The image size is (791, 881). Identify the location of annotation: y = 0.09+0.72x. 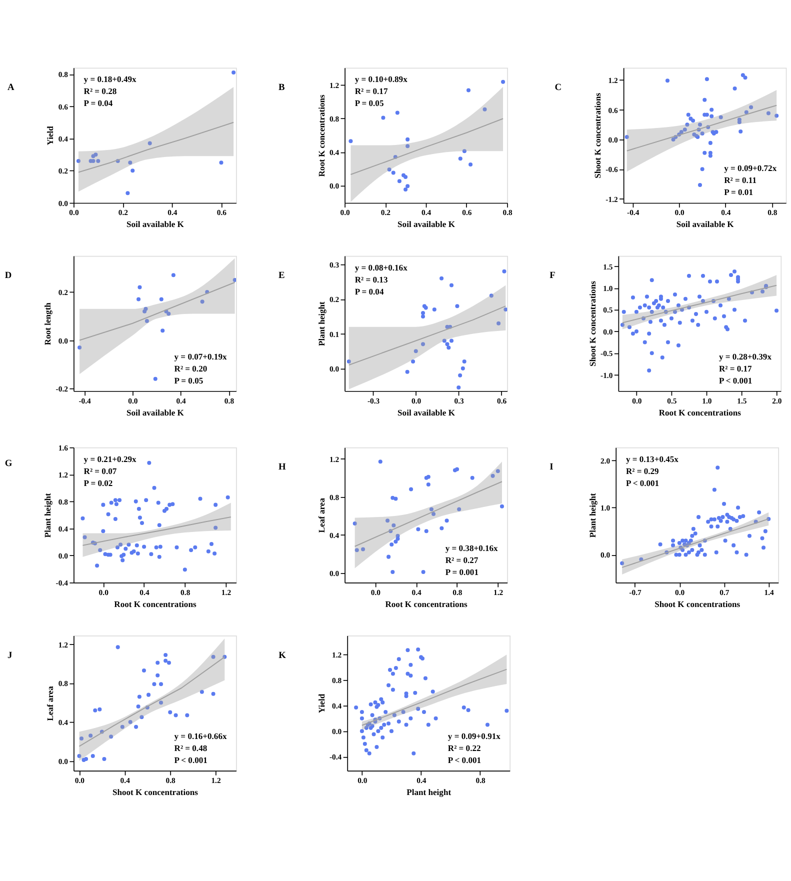
(751, 168).